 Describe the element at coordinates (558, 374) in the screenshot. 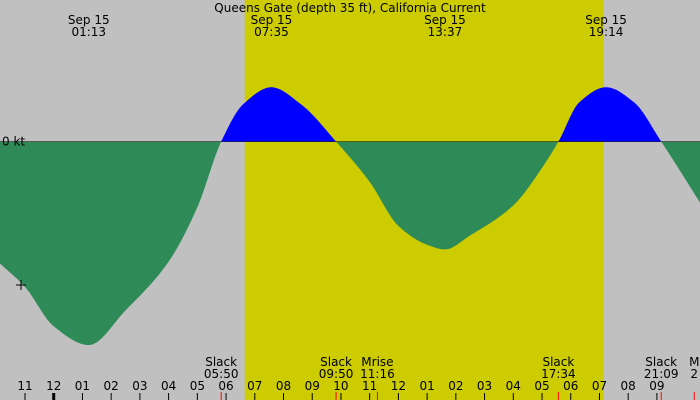

I see `event-time-label: 17:34` at that location.